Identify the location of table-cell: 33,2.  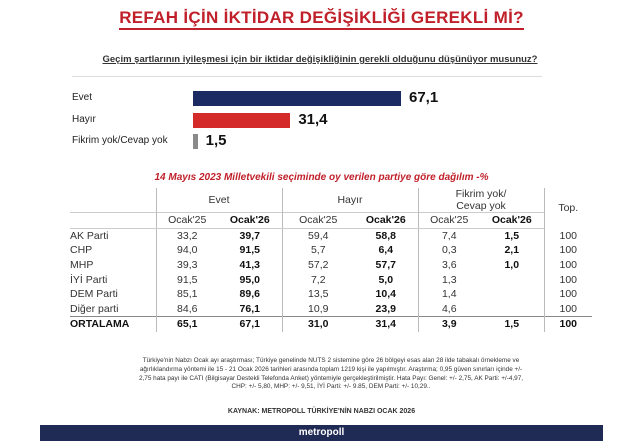
(186, 236).